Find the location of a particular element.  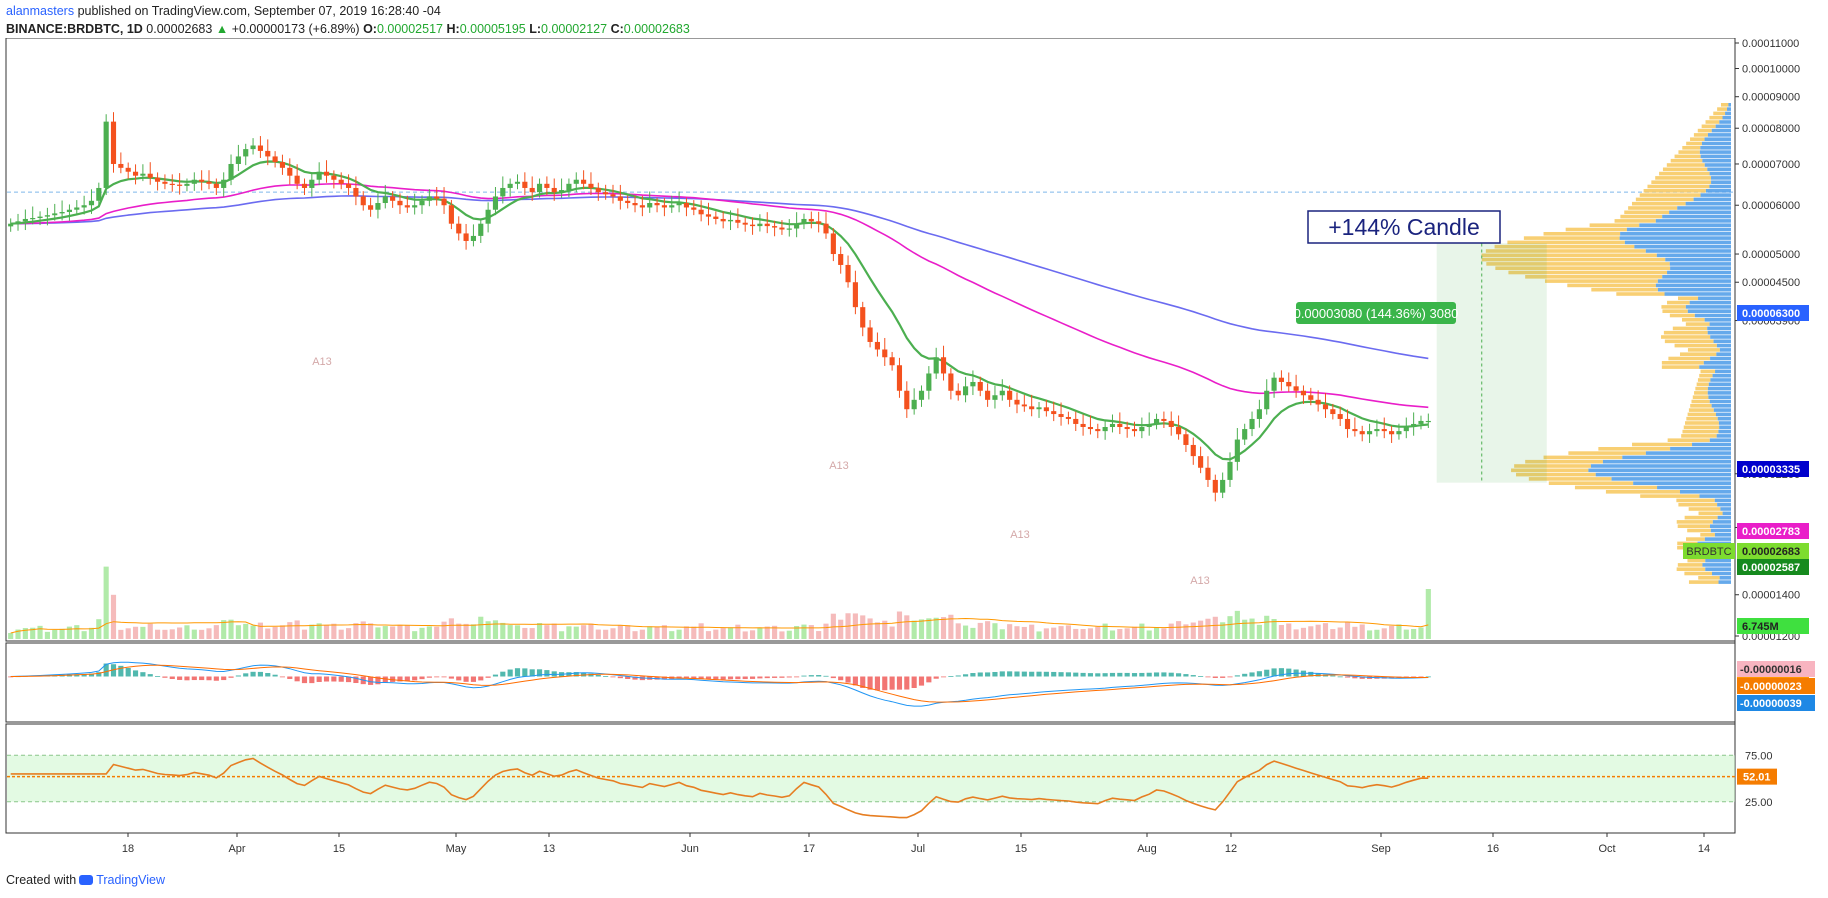

rsi-tick-label: 75.00 is located at coordinates (1759, 756).